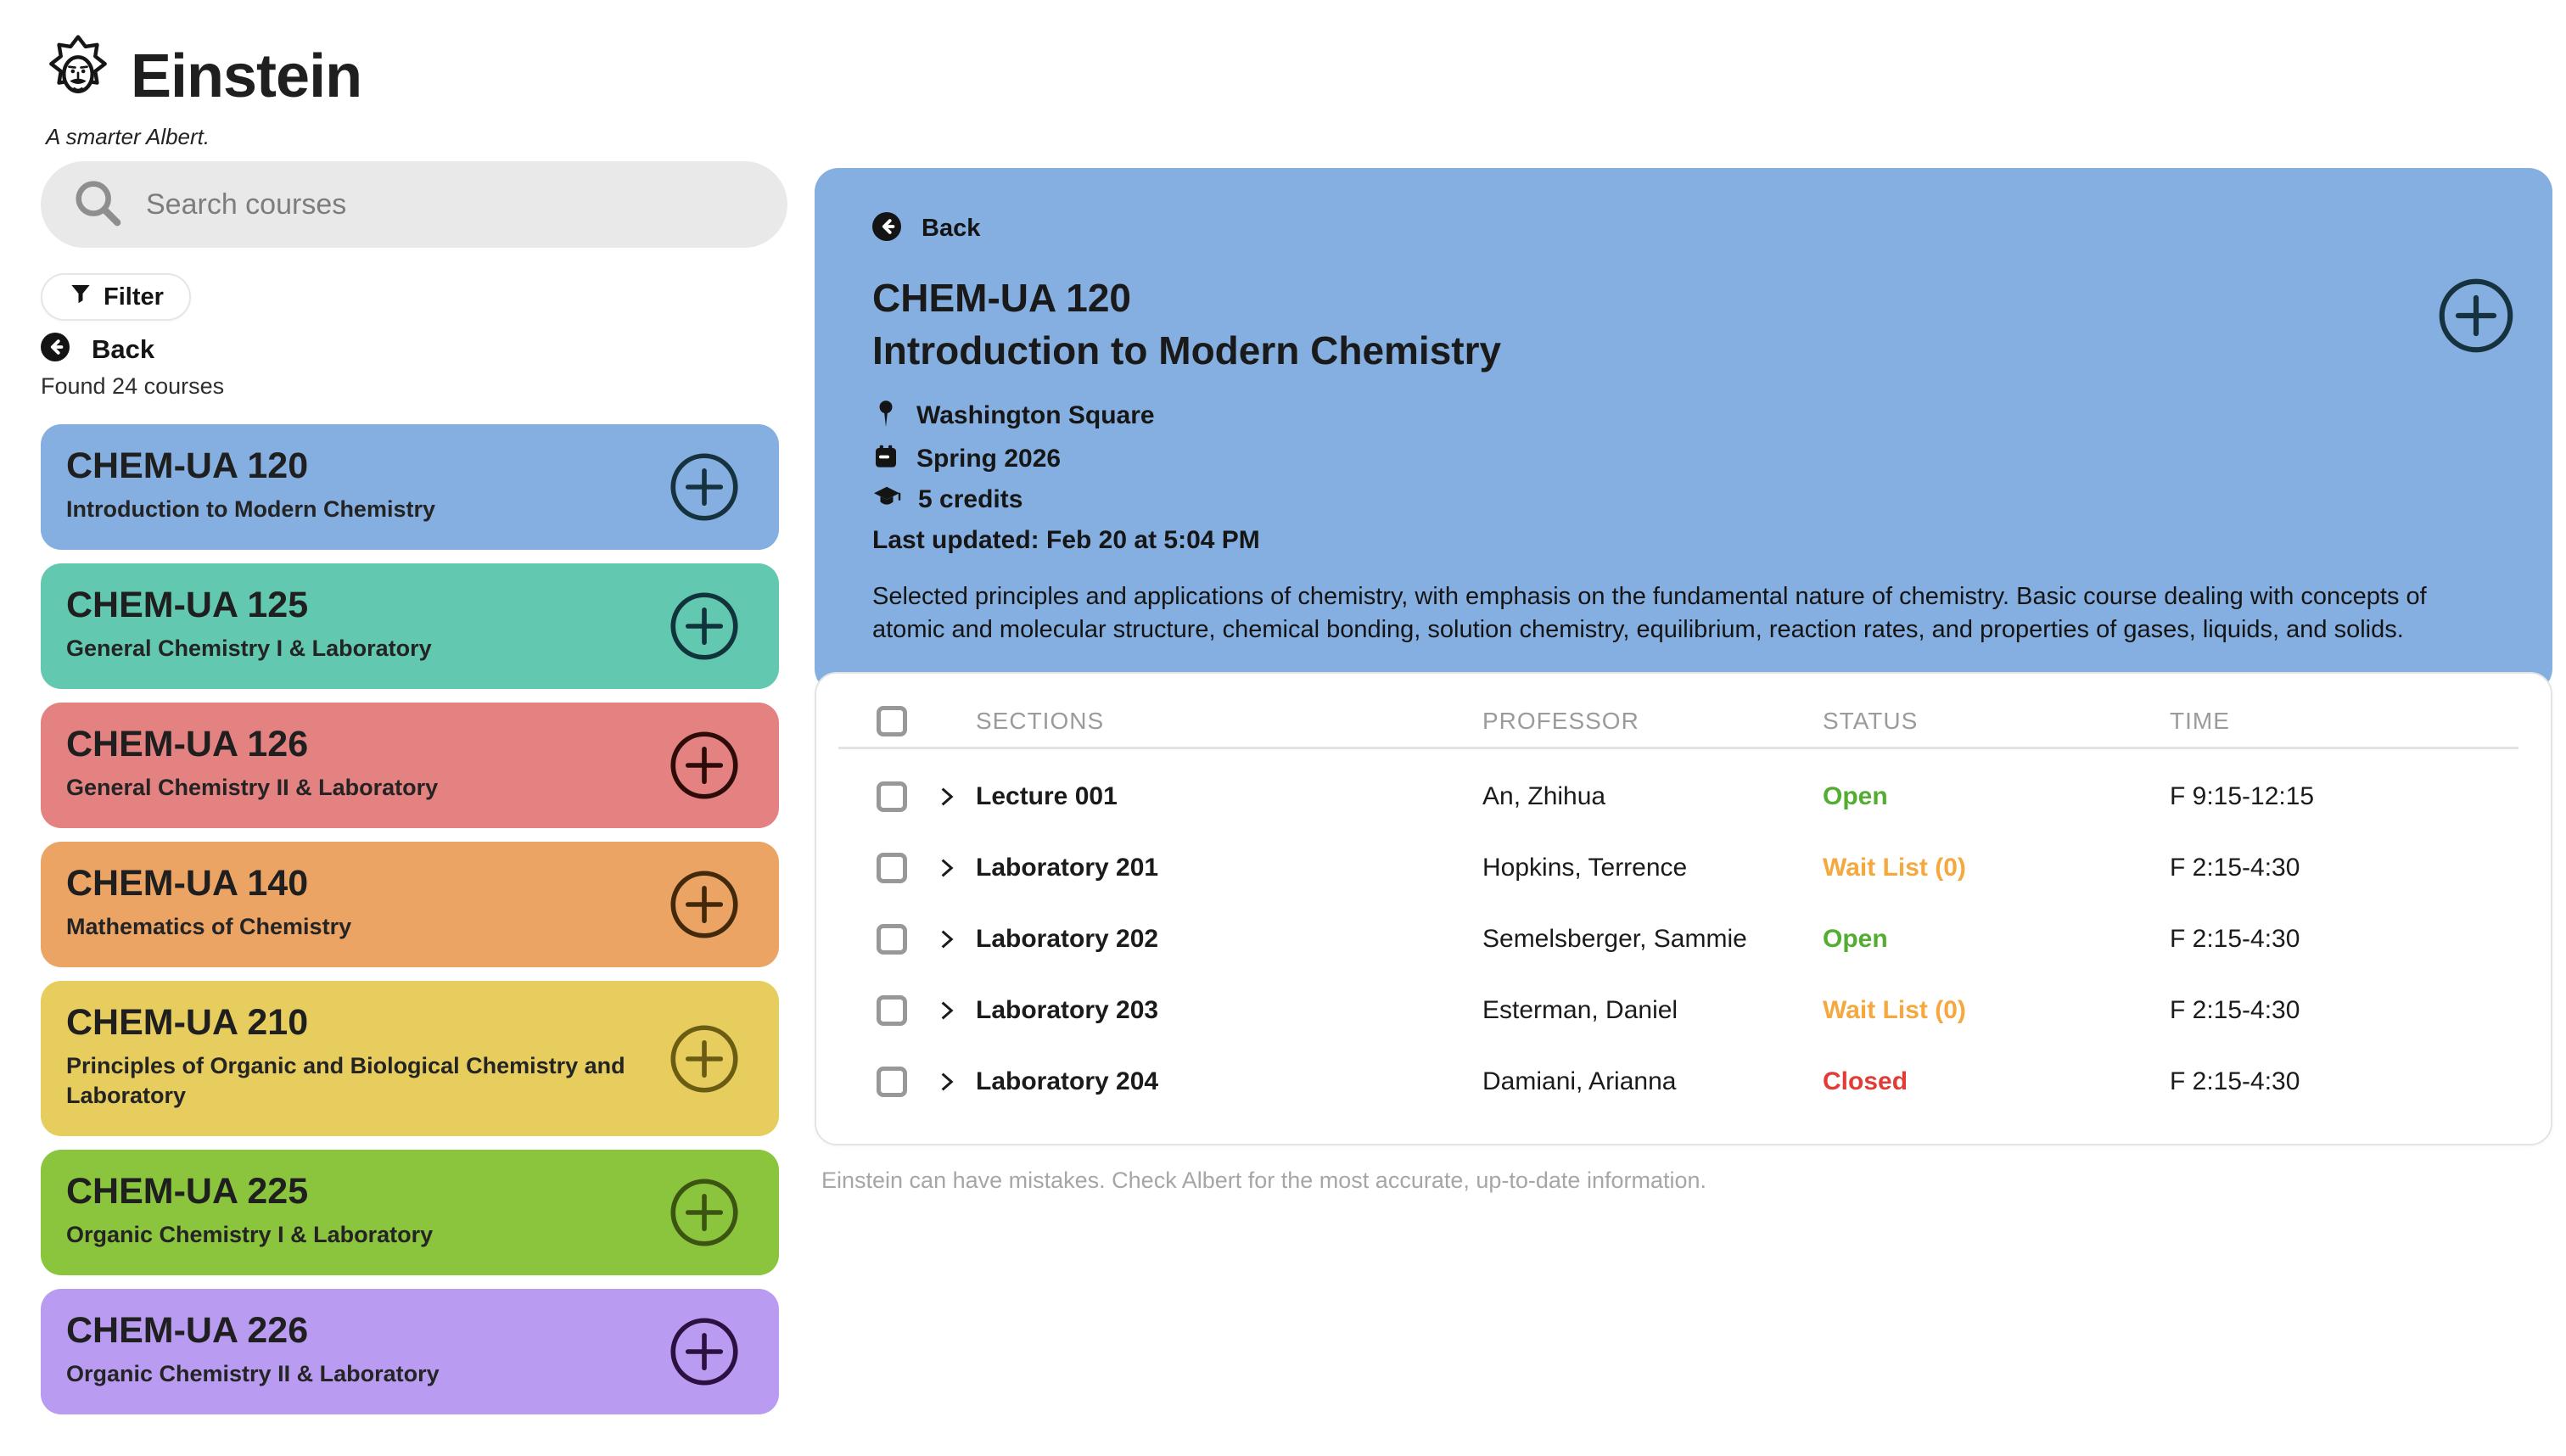  What do you see at coordinates (1579, 1081) in the screenshot?
I see `section-professor: Damiani, Arianna` at bounding box center [1579, 1081].